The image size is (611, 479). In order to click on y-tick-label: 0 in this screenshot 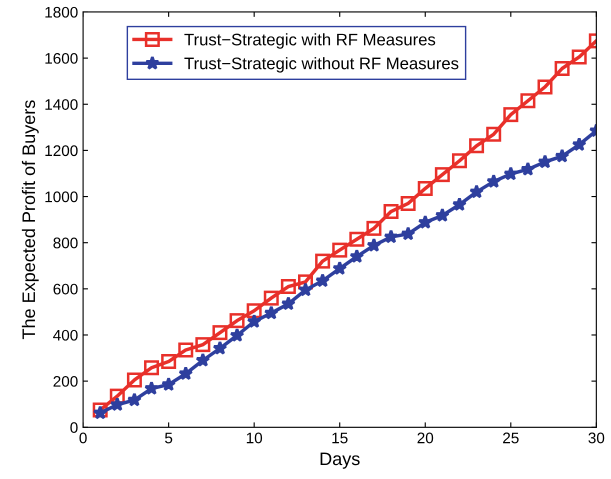, I will do `click(74, 427)`.